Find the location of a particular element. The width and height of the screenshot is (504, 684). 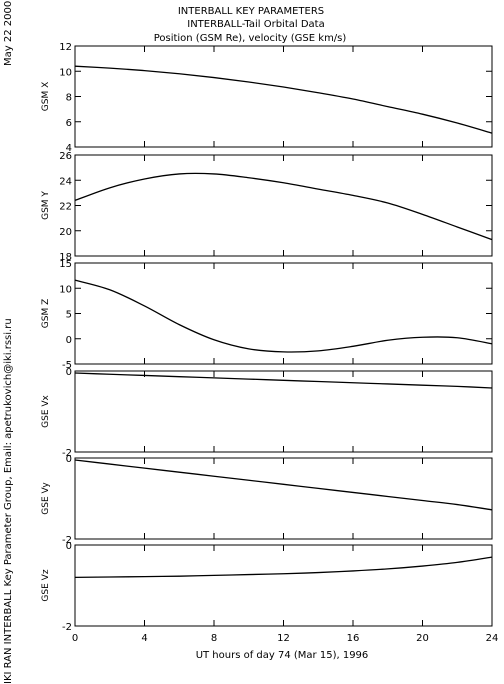

y-axis-label: GSM Z is located at coordinates (46, 313).